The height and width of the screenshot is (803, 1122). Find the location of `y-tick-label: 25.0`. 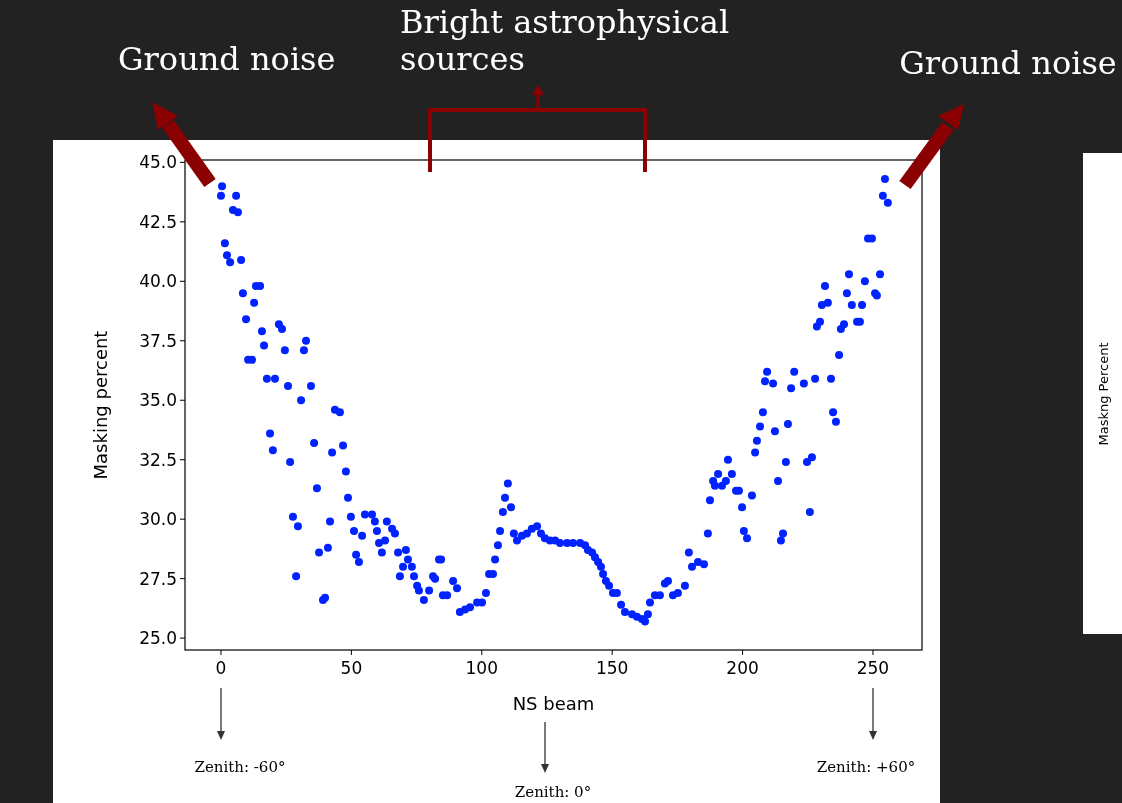

y-tick-label: 25.0 is located at coordinates (158, 638).